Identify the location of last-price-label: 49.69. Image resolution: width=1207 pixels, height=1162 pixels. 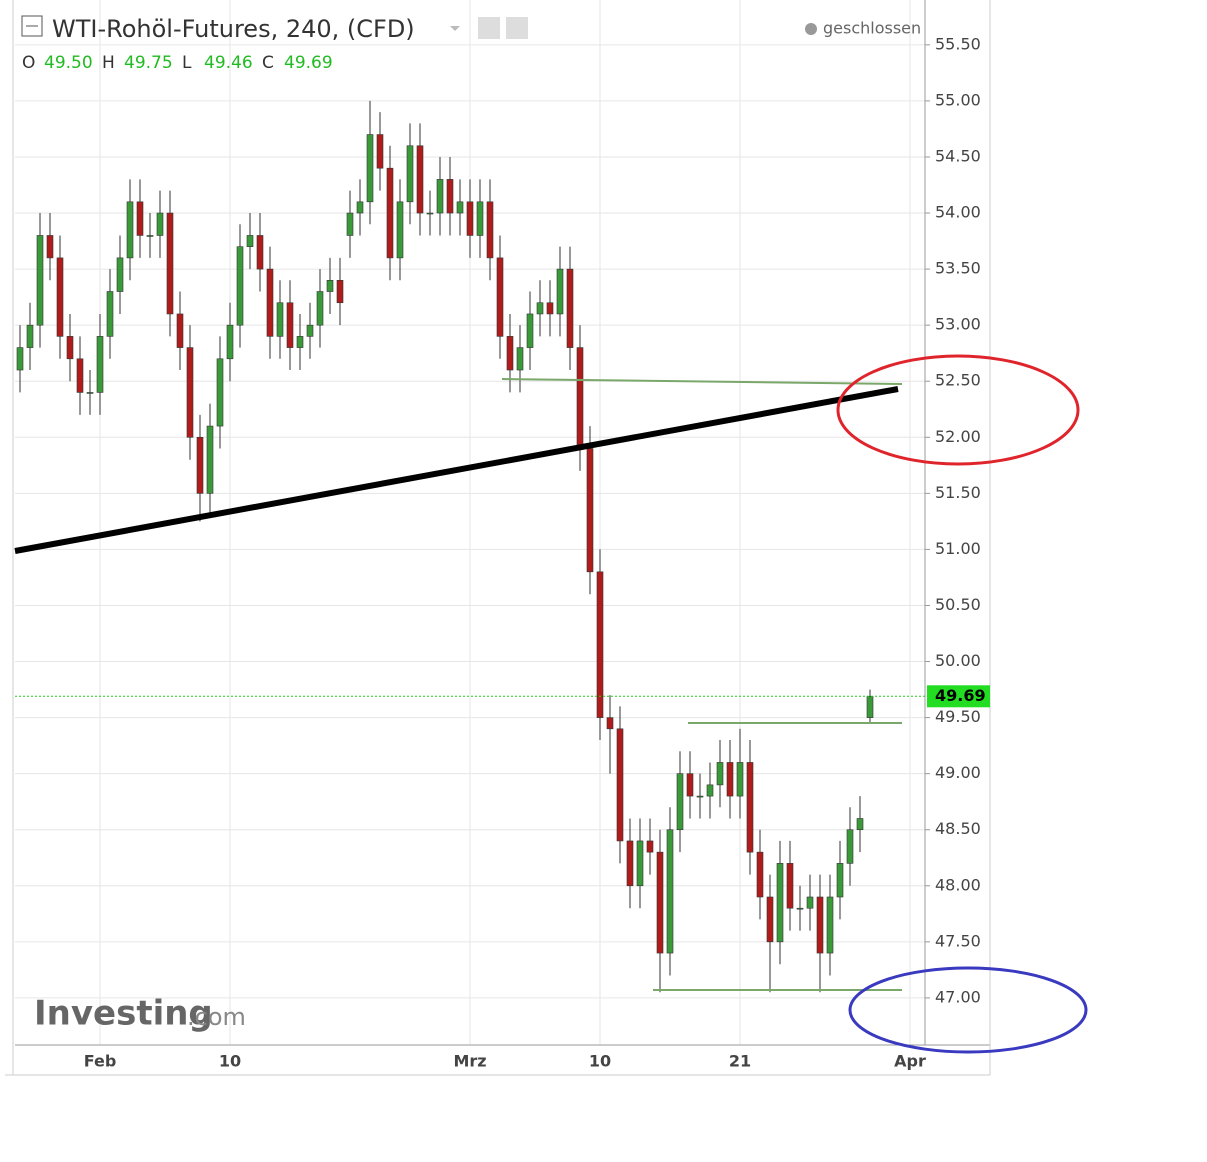
(960, 695).